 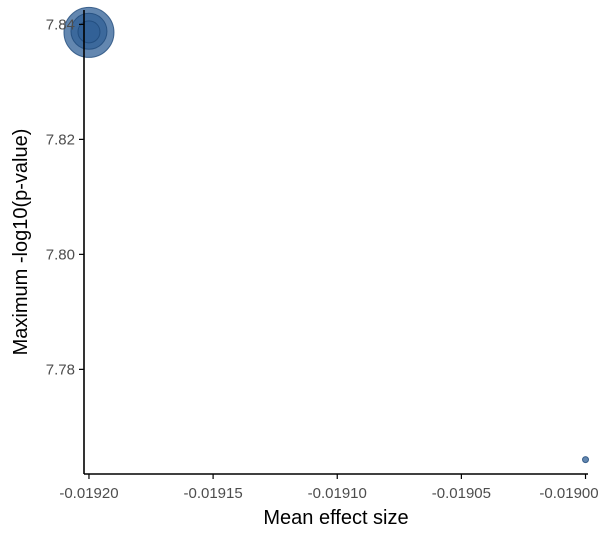 I want to click on x-tick-label: -0.01915, so click(x=212, y=493).